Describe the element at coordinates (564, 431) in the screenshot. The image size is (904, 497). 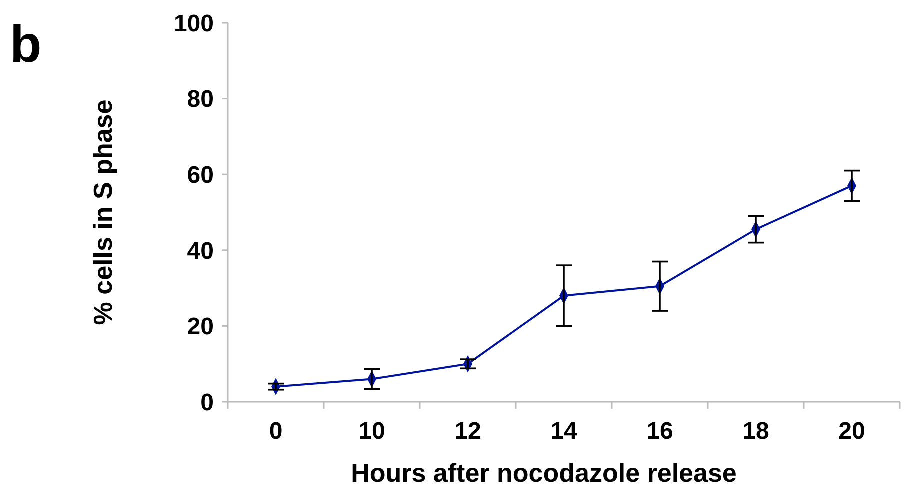
I see `x-tick-label: 14` at that location.